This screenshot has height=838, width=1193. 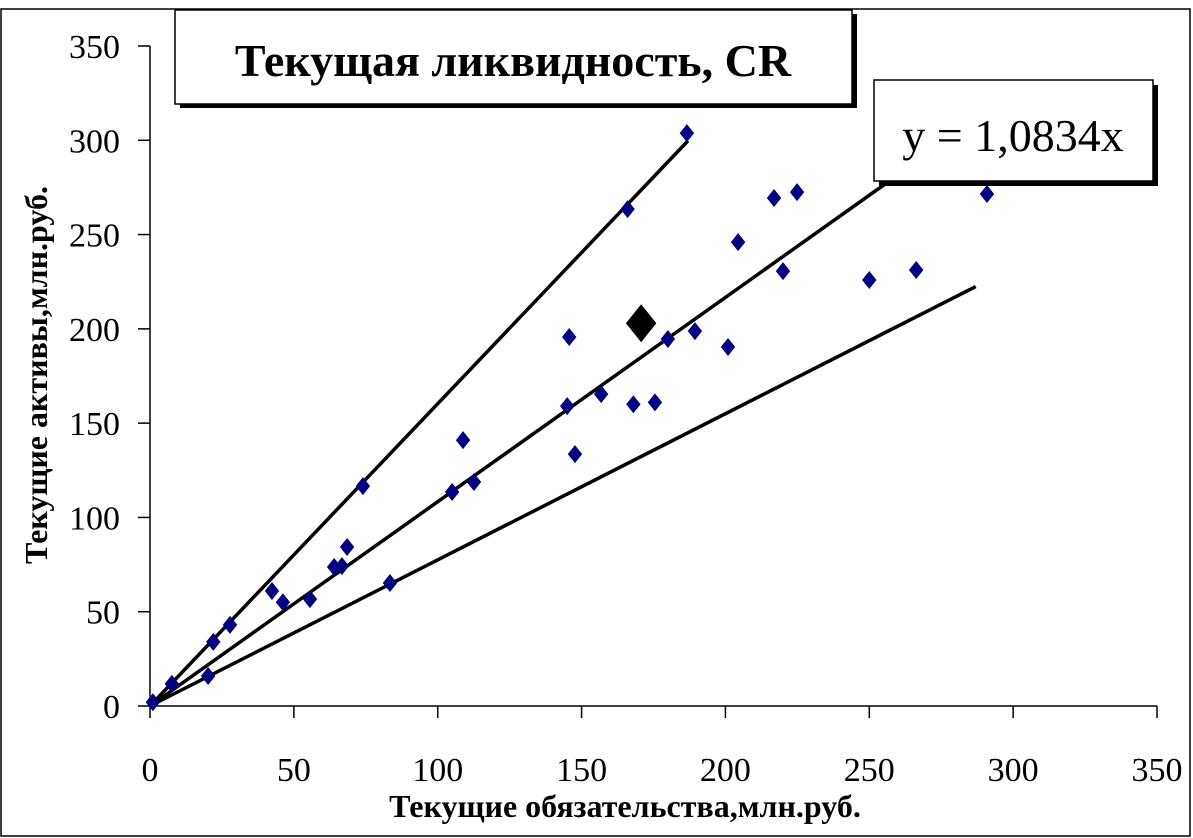 I want to click on chart-title: Текущая ликвидность, CR, so click(x=513, y=60).